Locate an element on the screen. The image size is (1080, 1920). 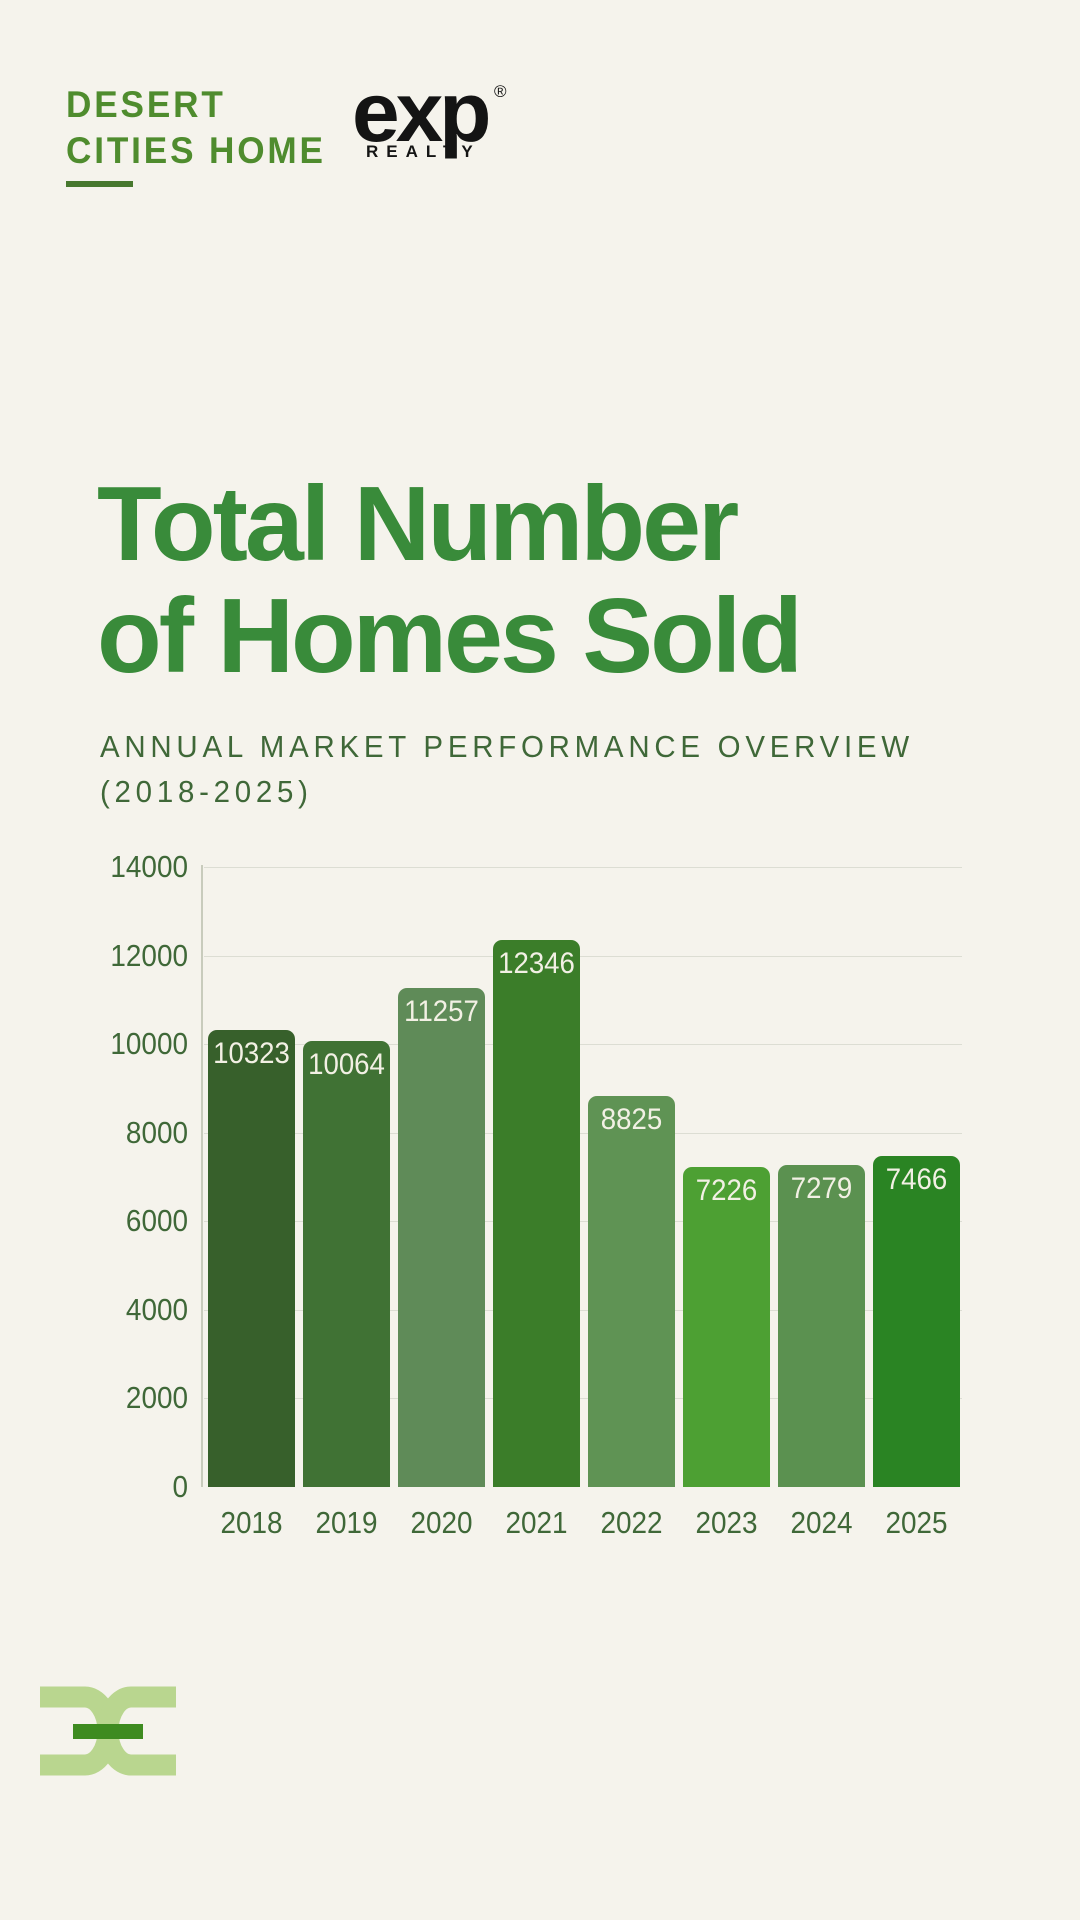
bar-value-label-2020: 11257 is located at coordinates (441, 1011).